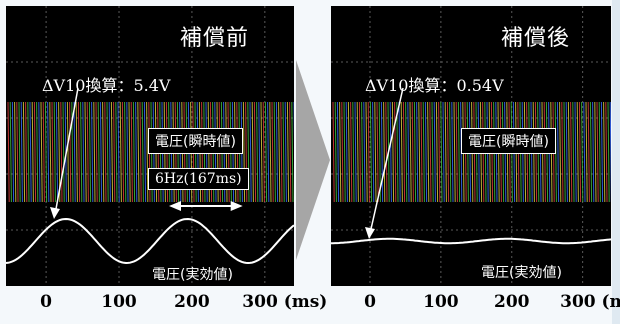 Image resolution: width=620 pixels, height=324 pixels. Describe the element at coordinates (521, 273) in the screenshot. I see `after-rms-voltage-label: 電圧(実効値)` at that location.